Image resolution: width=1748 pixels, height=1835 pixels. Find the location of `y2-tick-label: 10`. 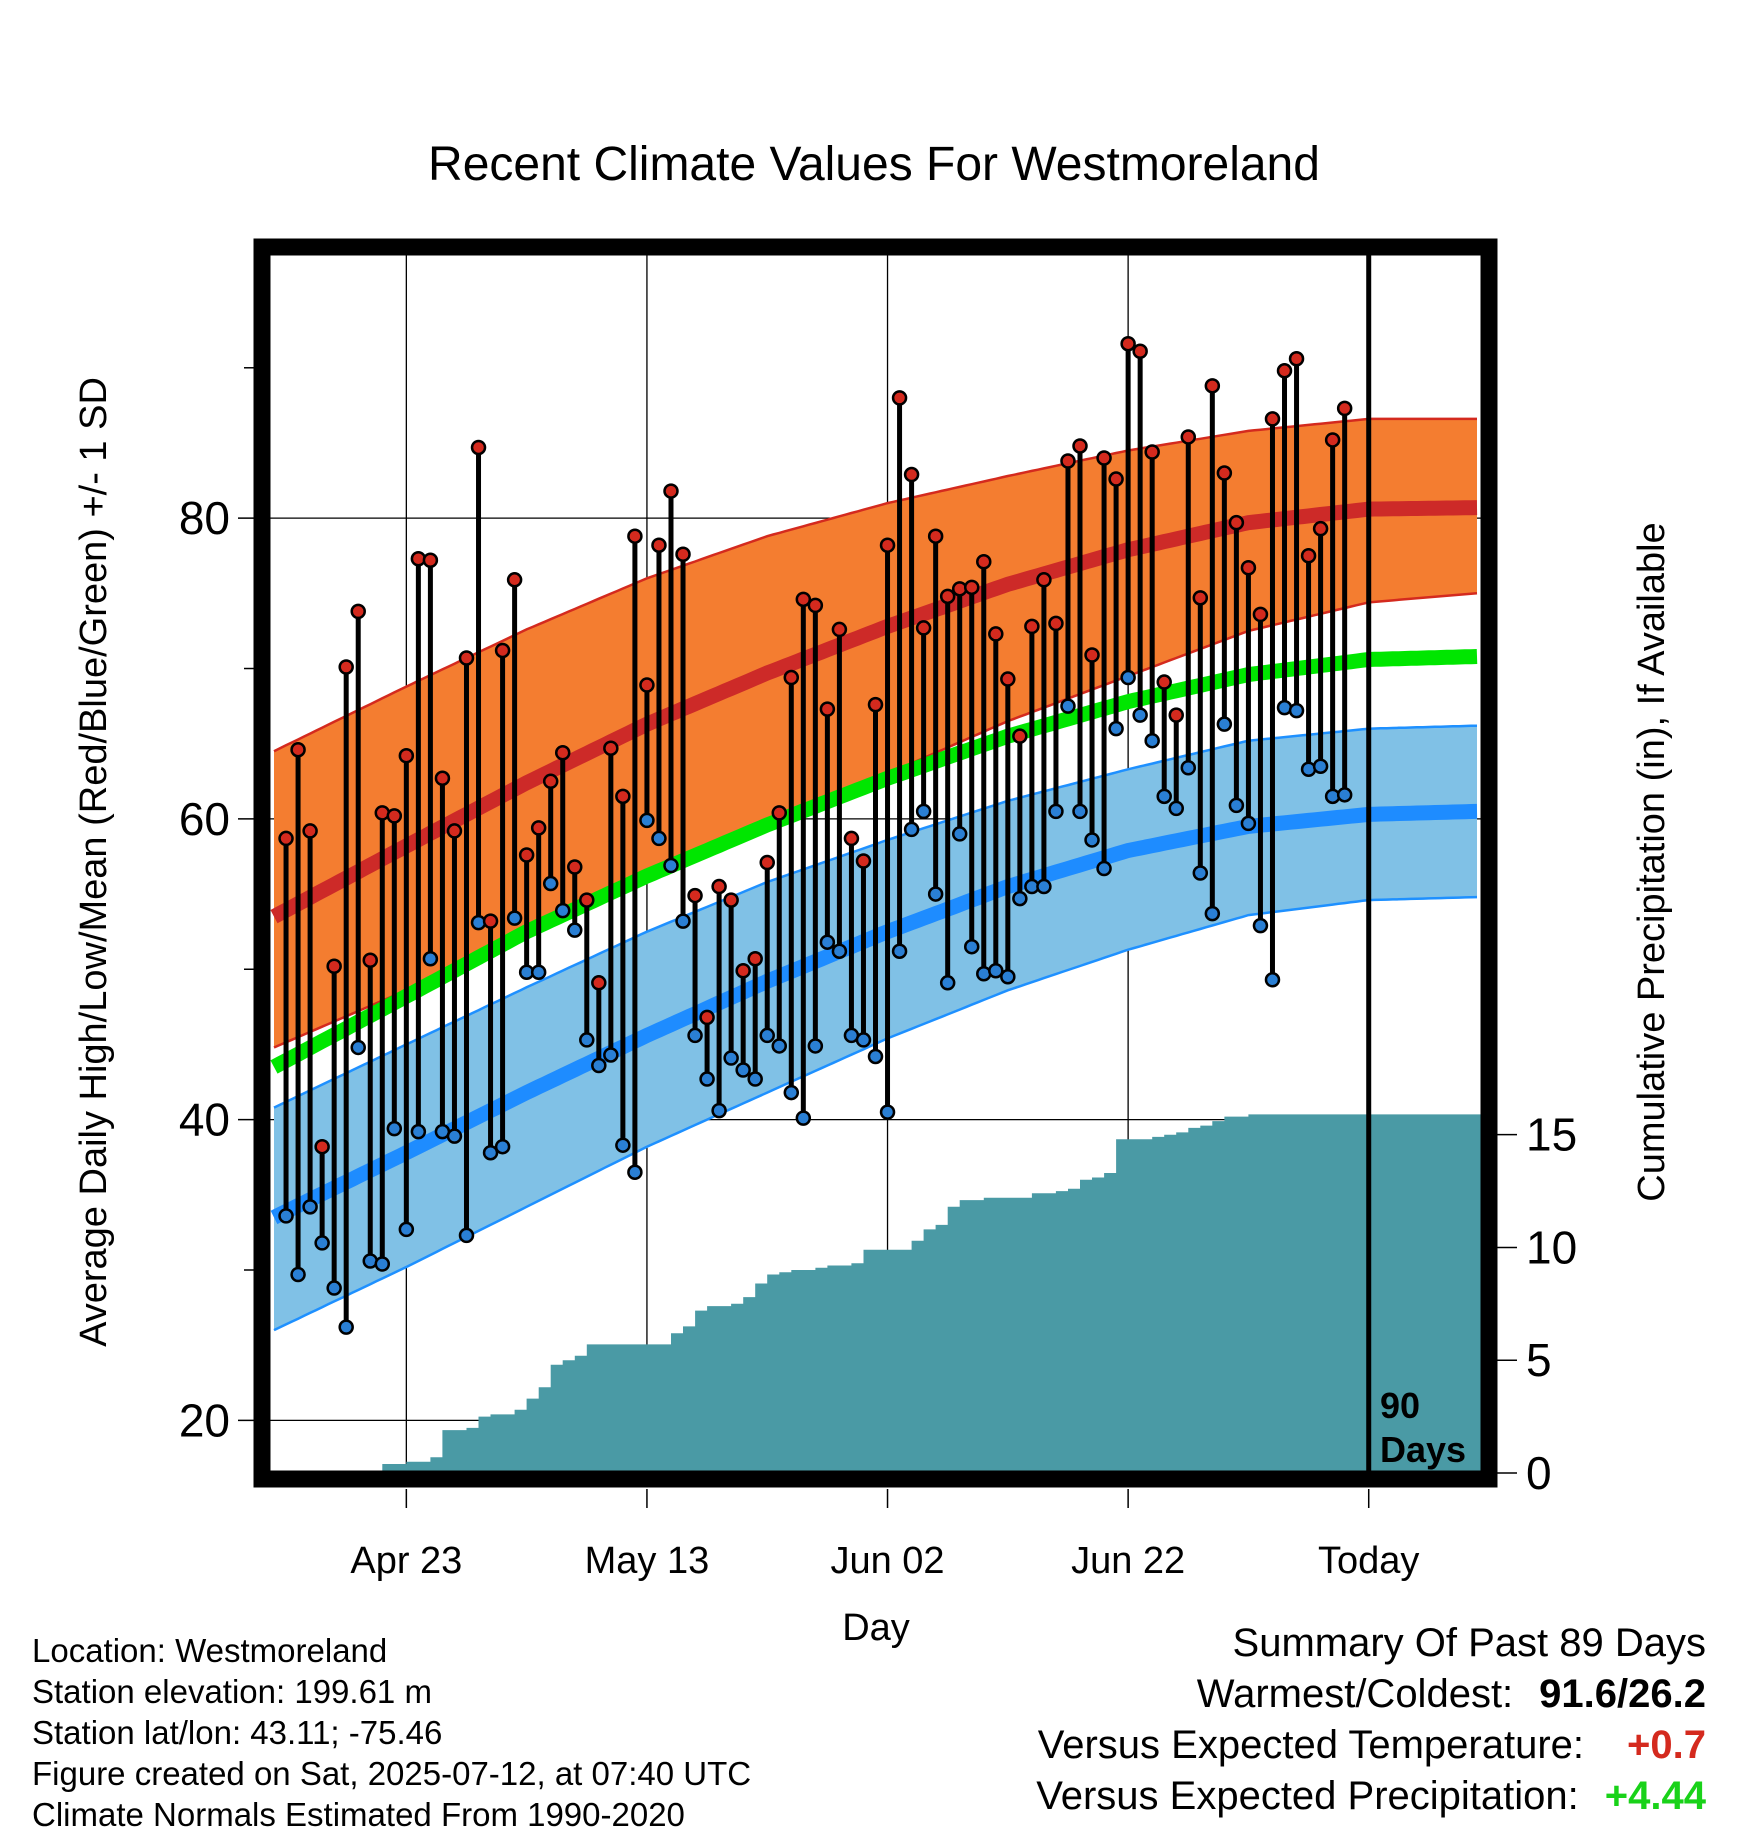

y2-tick-label: 10 is located at coordinates (1551, 1247).